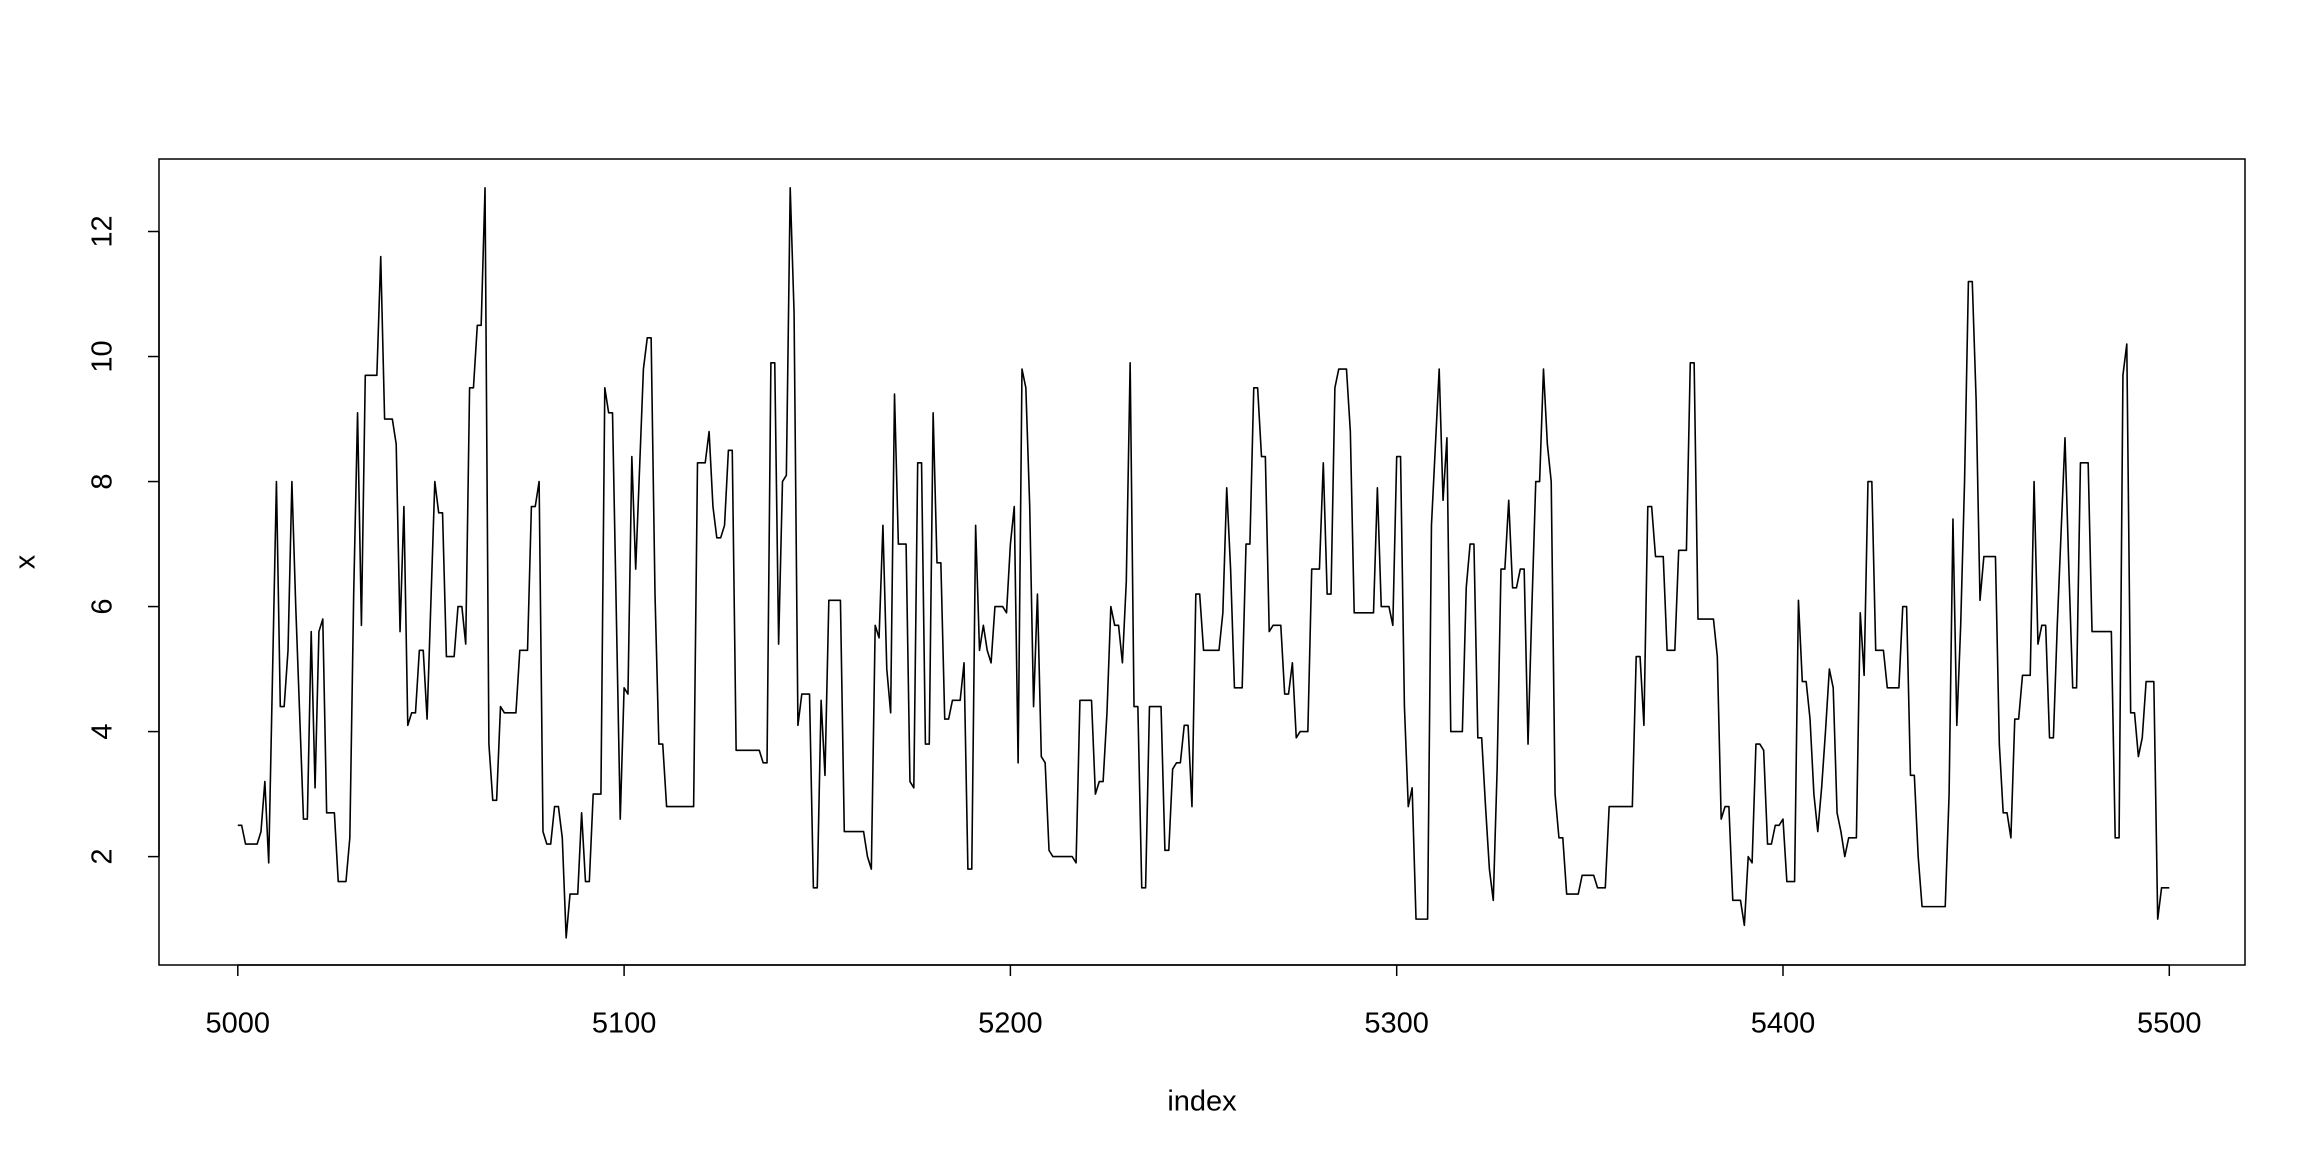  I want to click on x-tick-label: 5100, so click(624, 1024).